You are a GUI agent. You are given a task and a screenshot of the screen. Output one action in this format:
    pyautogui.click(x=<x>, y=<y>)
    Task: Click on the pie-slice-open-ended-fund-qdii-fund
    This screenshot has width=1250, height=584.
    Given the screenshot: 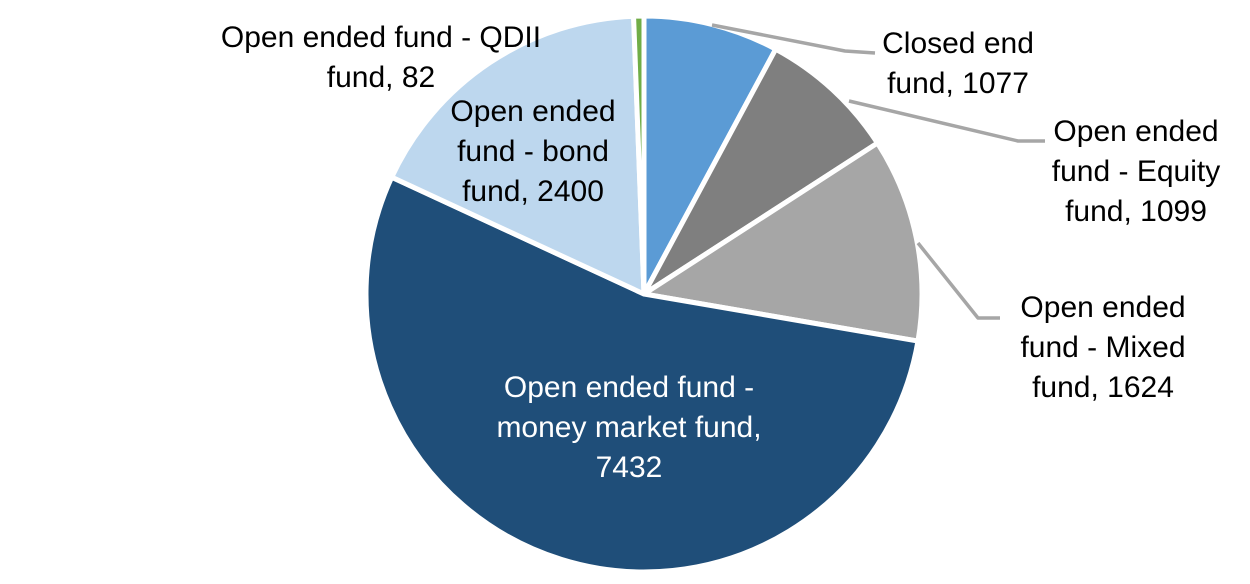 What is the action you would take?
    pyautogui.click(x=639, y=155)
    